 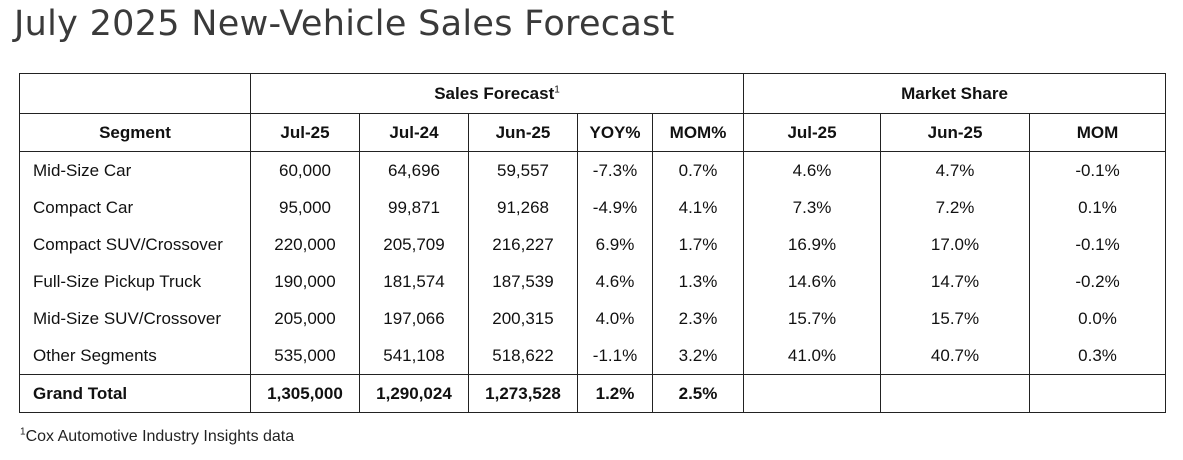 I want to click on total-sf-jun25-cell: 1,273,528, so click(x=523, y=393).